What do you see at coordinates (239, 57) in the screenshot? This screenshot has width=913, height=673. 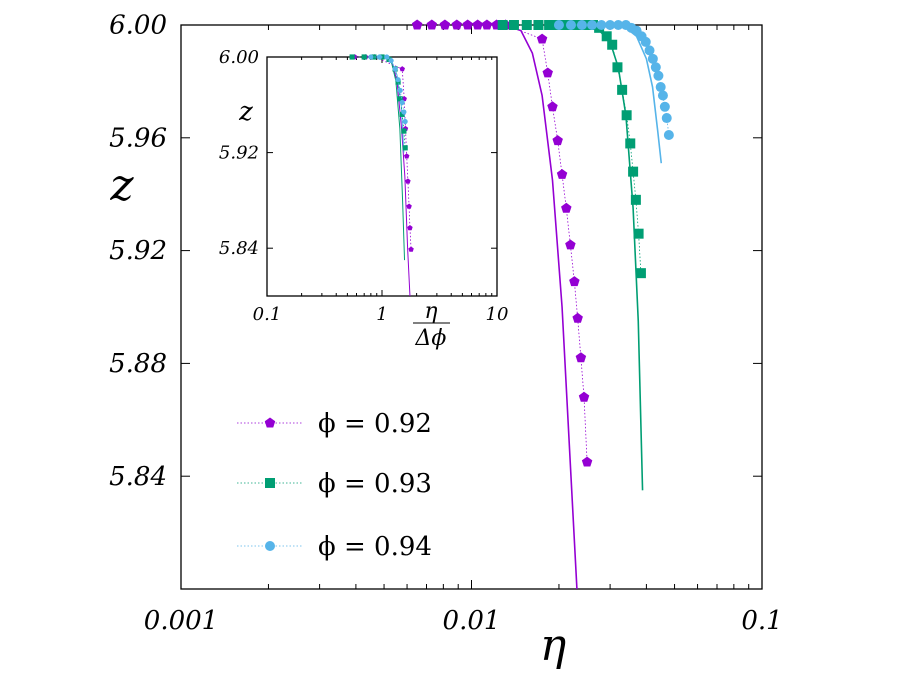 I see `inset-y-tick-label: 6.00` at bounding box center [239, 57].